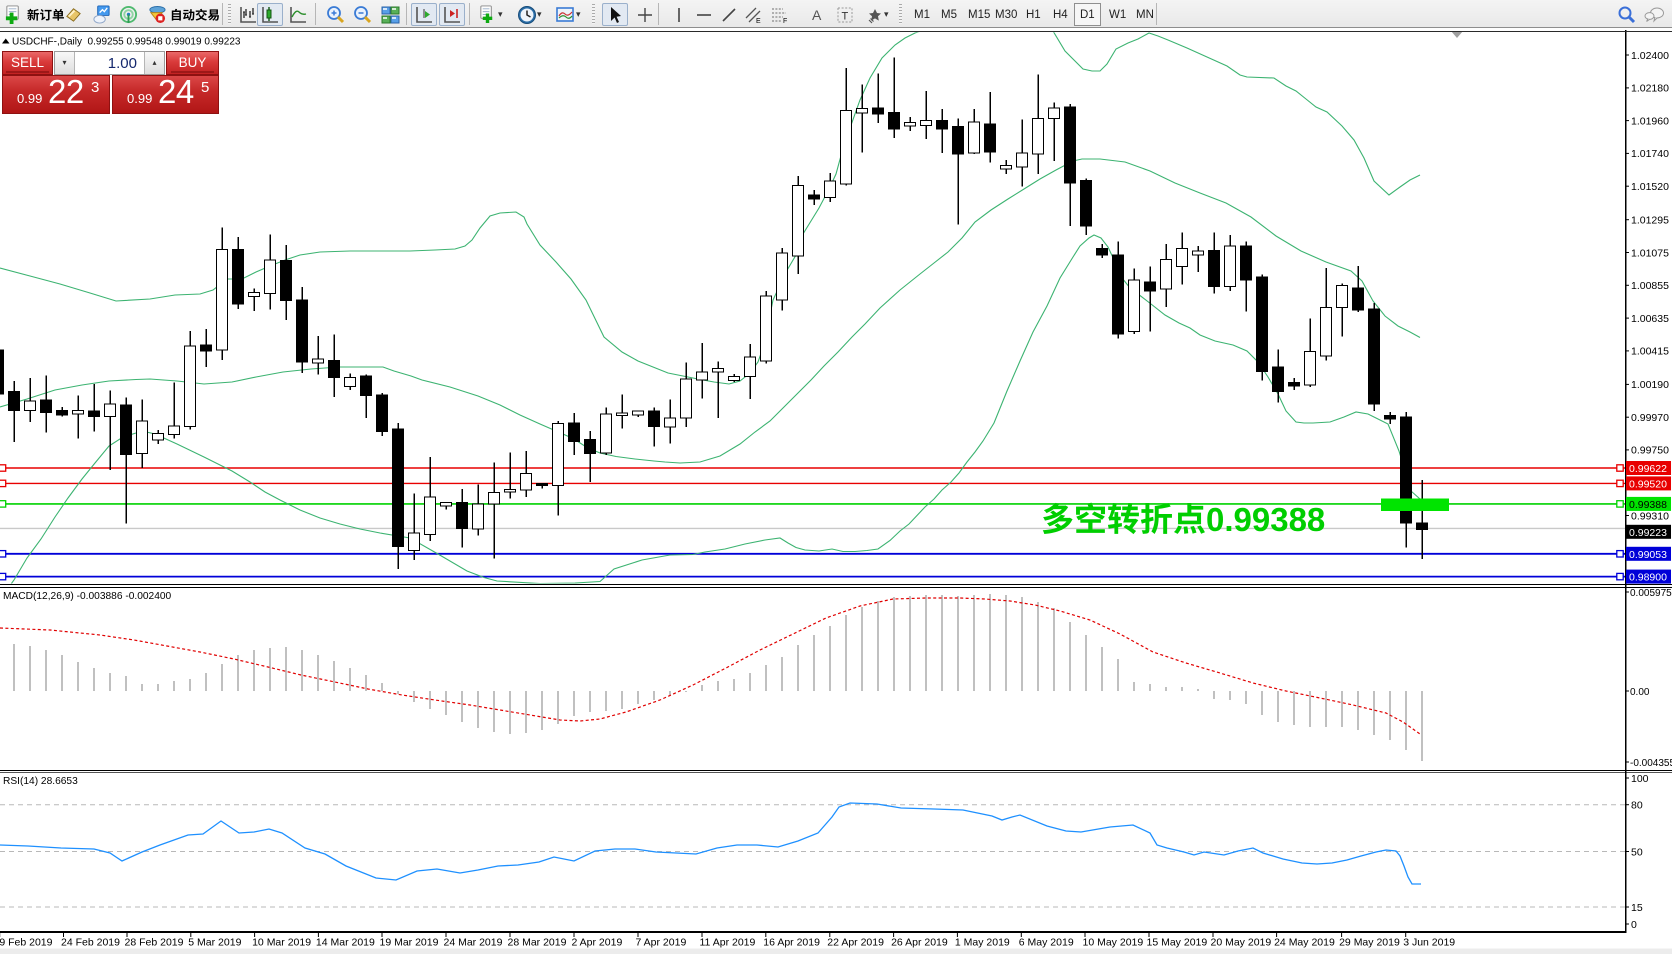  Describe the element at coordinates (87, 596) in the screenshot. I see `svg-text:MACD(12,26,9) -0.003886 -0.002: MACD(12,26,9) -0.003886 -0.002400` at that location.